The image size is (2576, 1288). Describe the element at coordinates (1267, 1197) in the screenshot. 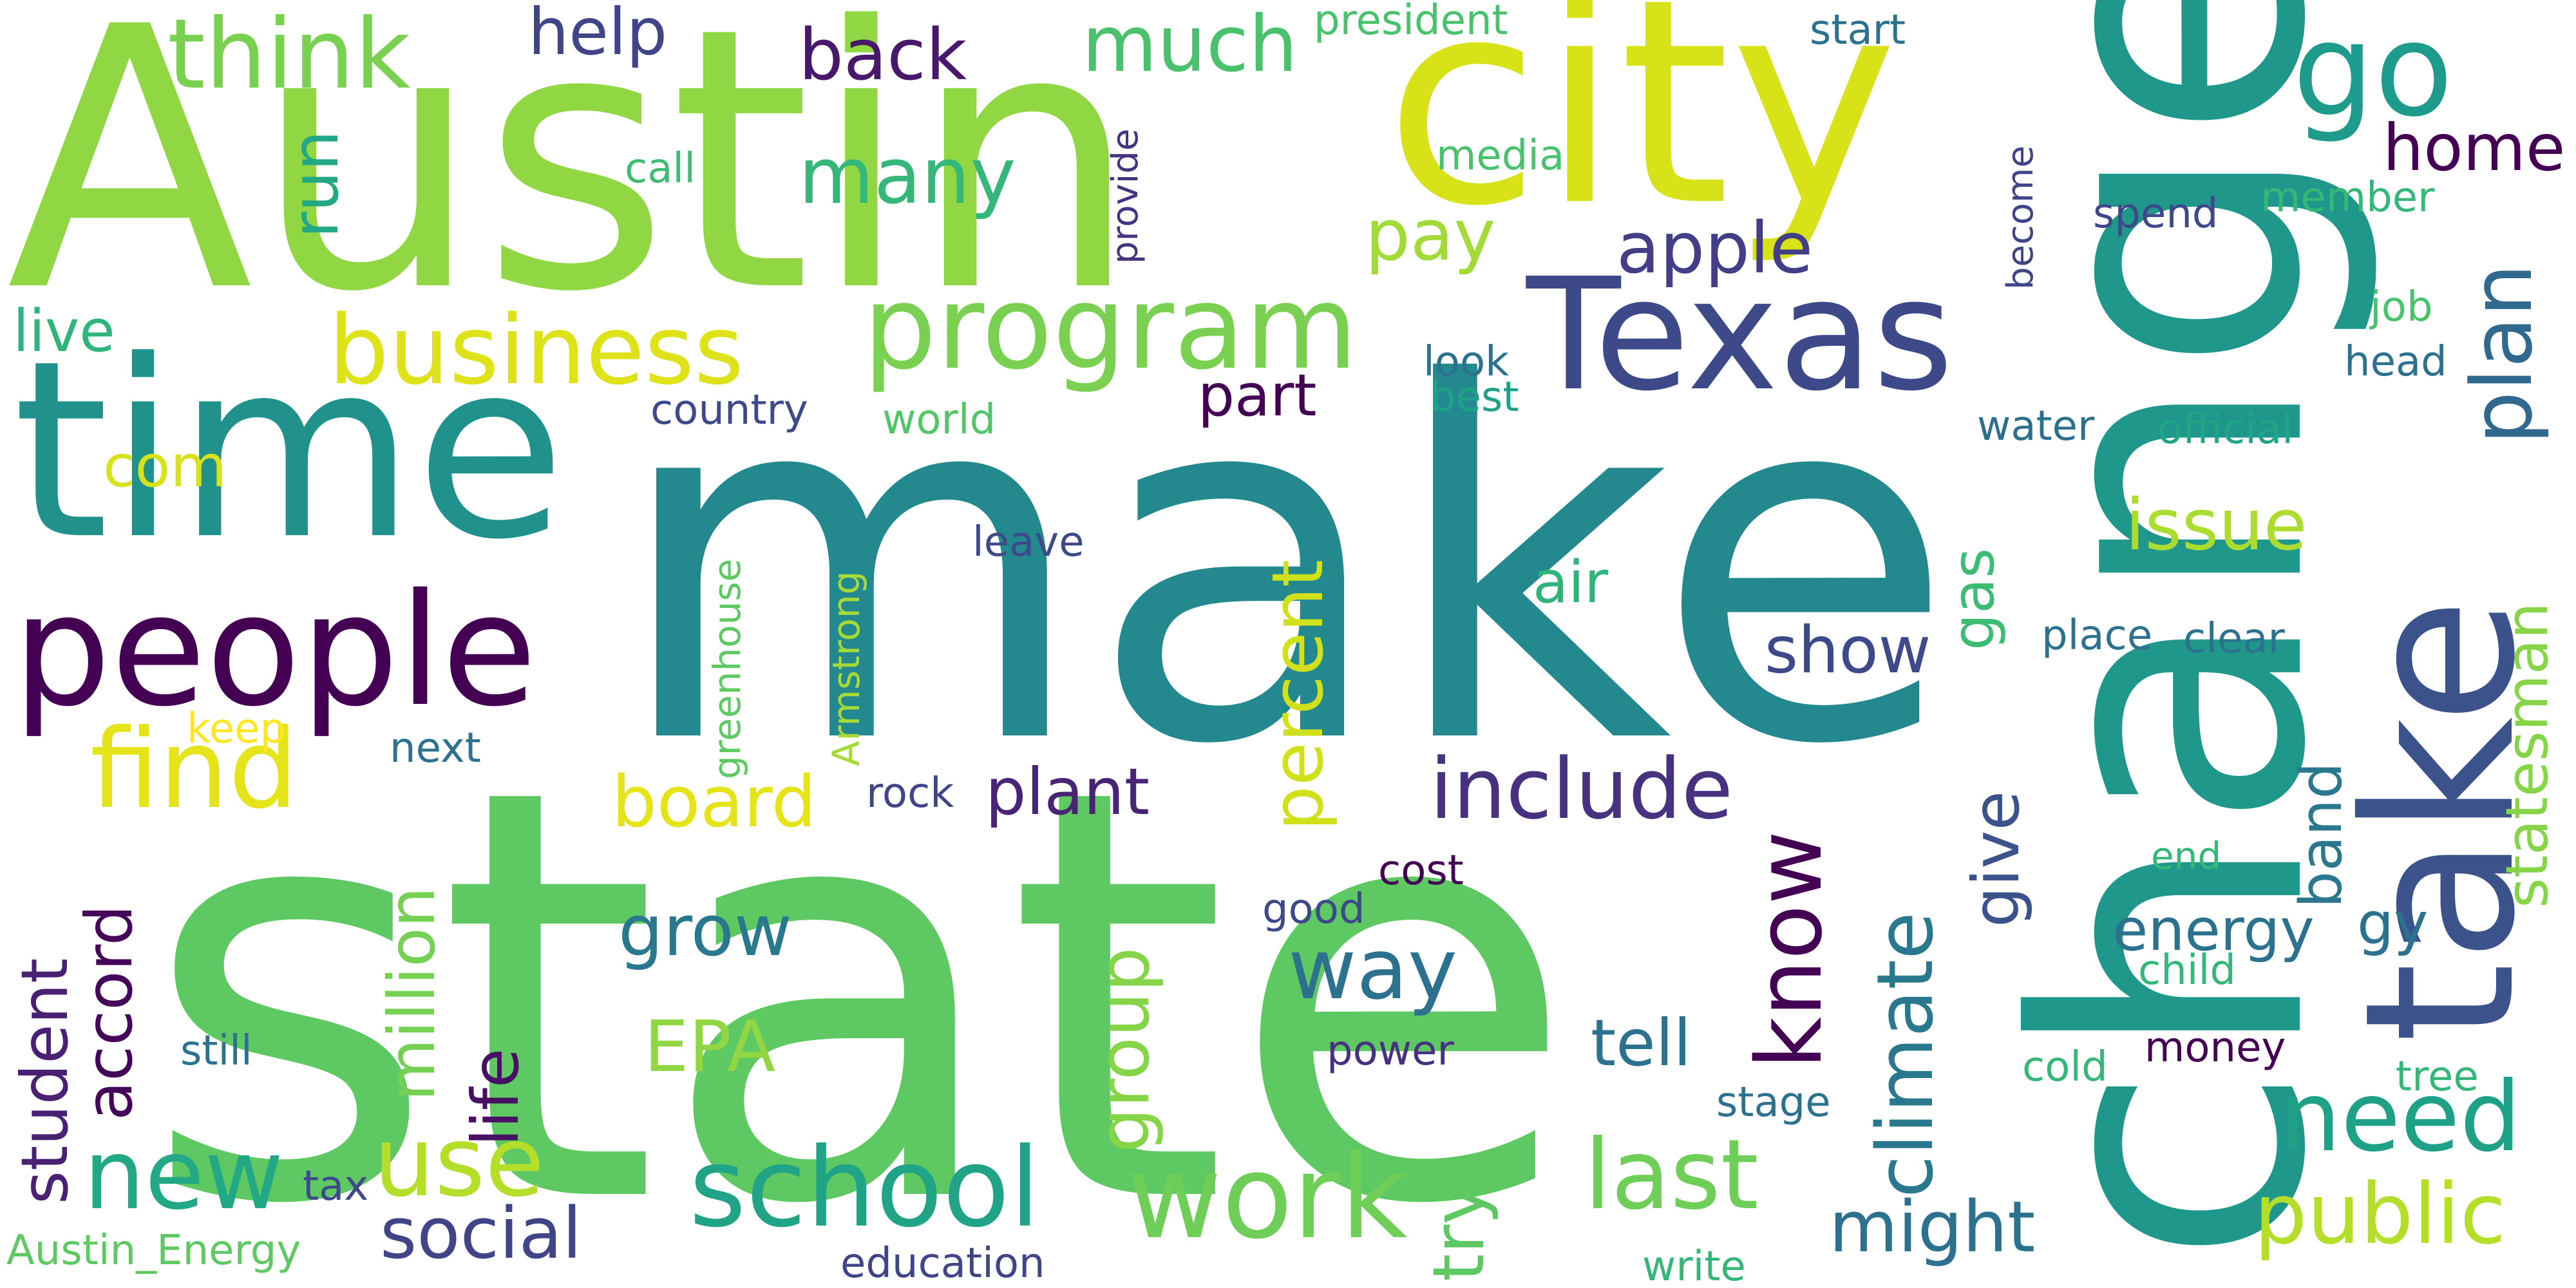

I see `word-work: work` at that location.